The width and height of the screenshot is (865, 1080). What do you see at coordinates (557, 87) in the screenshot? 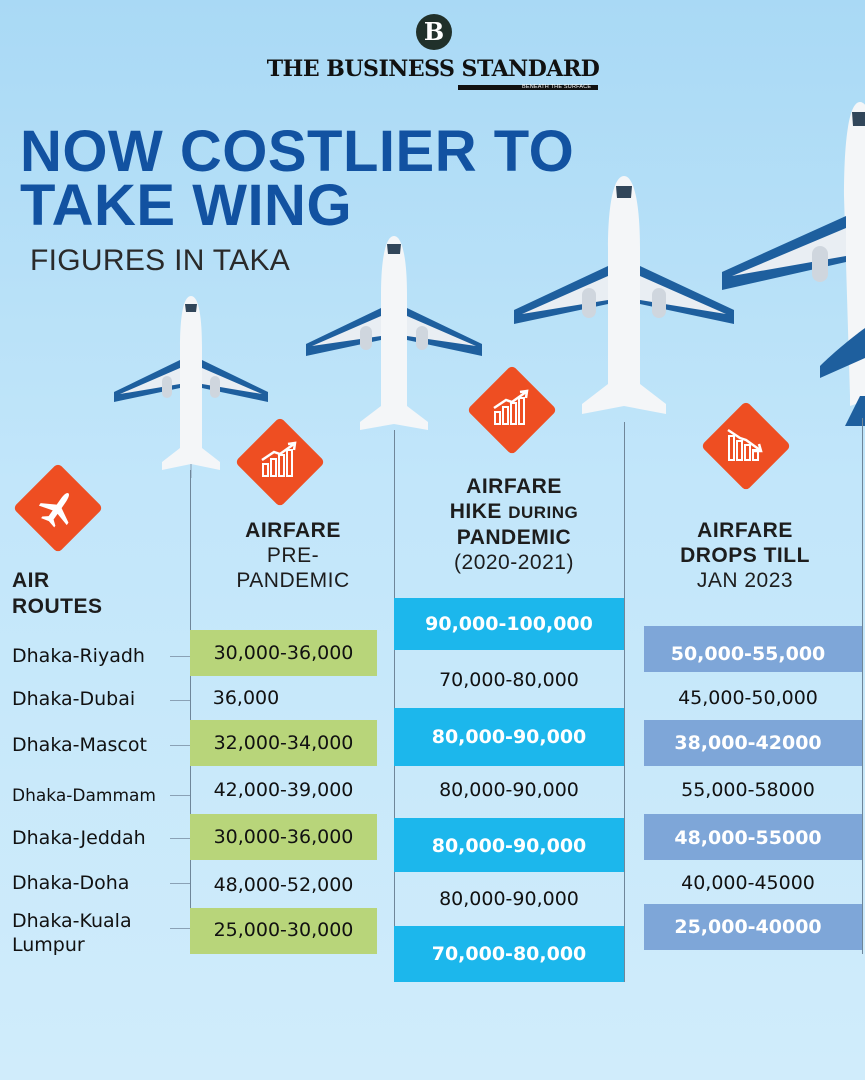
I see `tagline: BENEATH THE SURFACE` at bounding box center [557, 87].